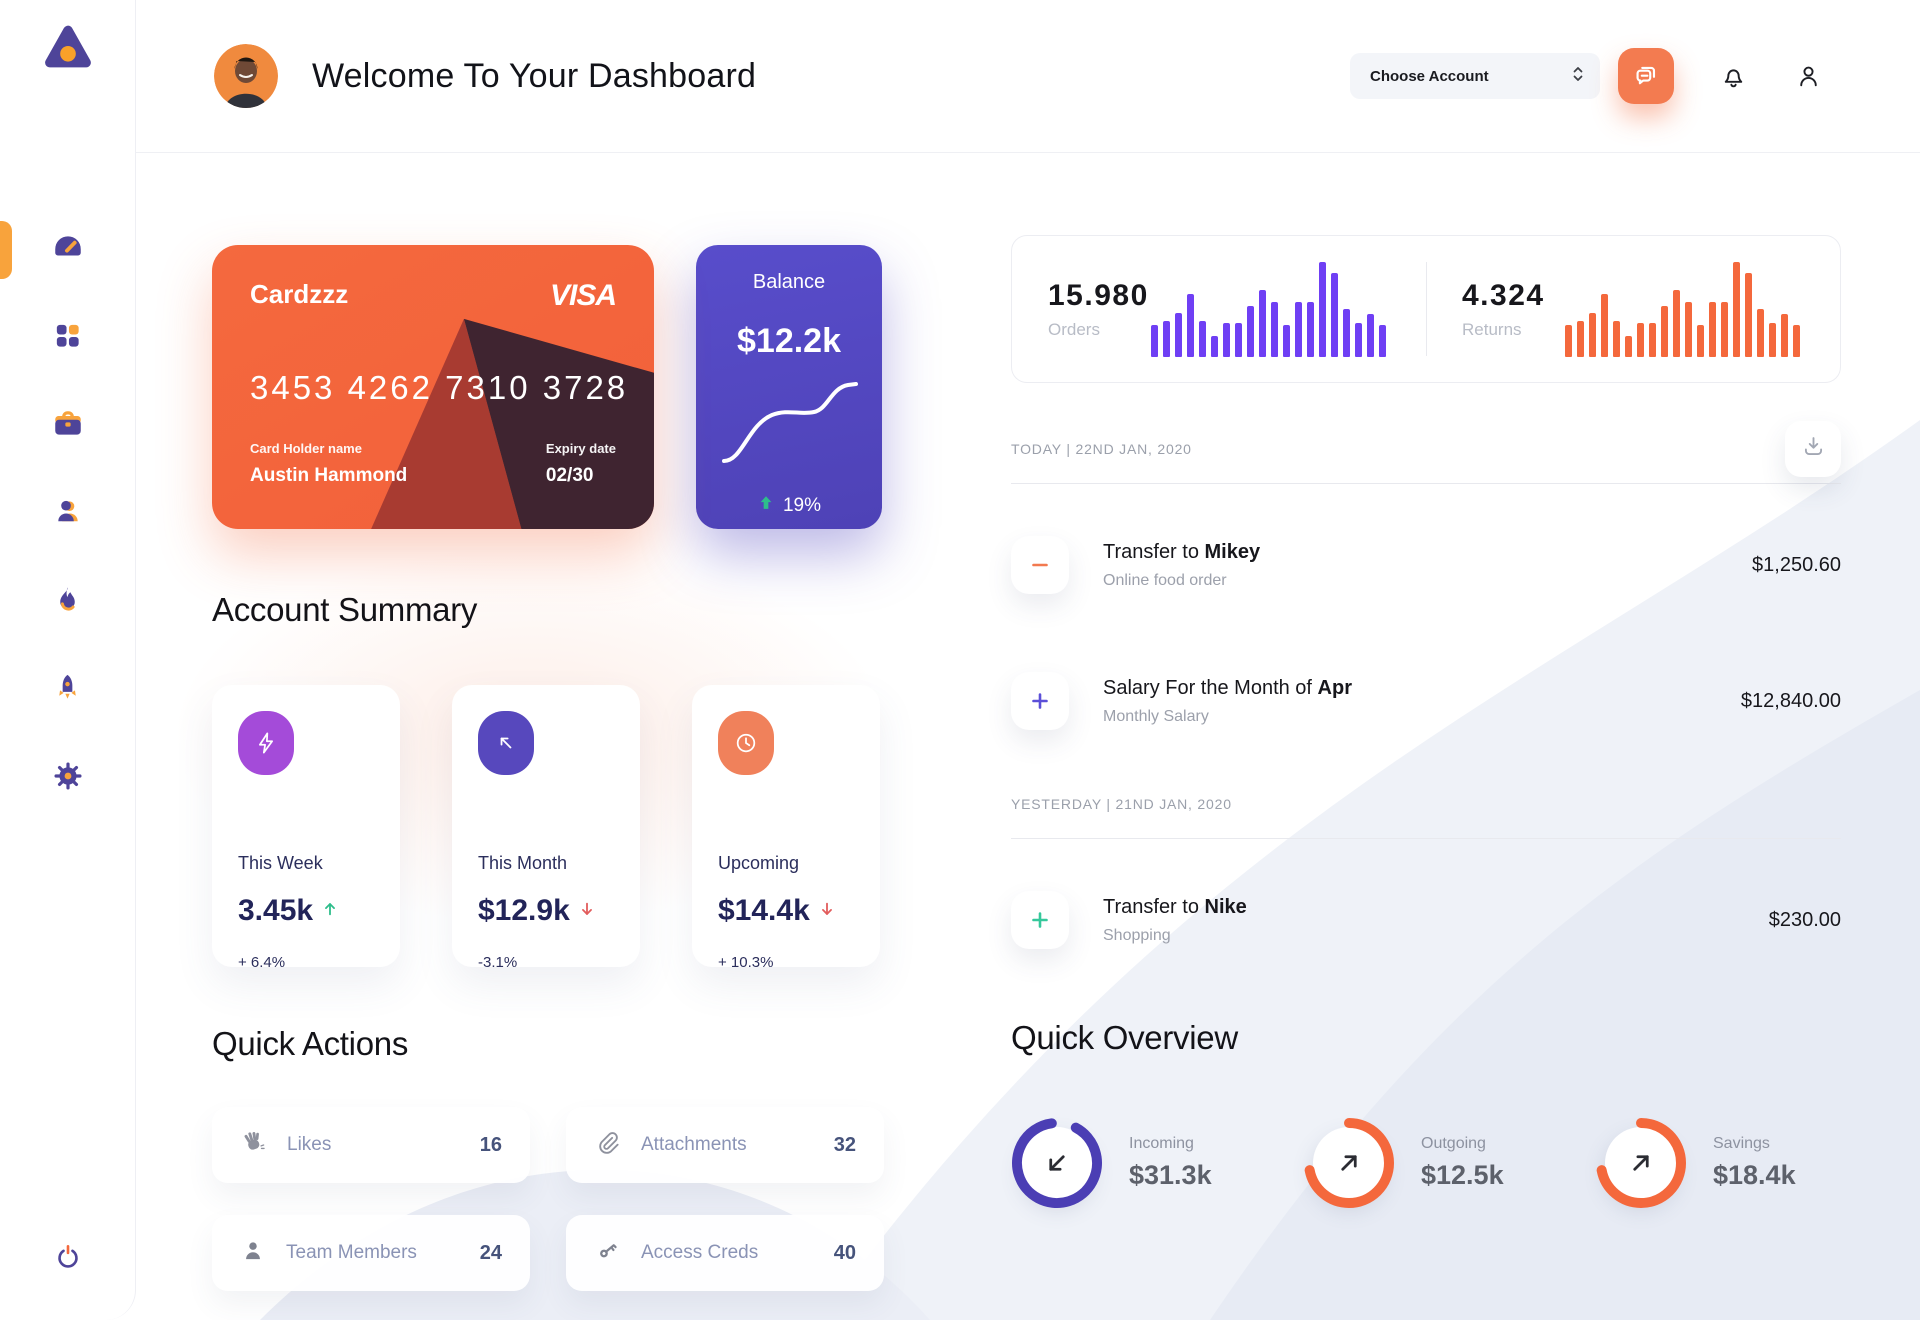 The height and width of the screenshot is (1320, 1920). Describe the element at coordinates (306, 911) in the screenshot. I see `summary-card-value-row: 3.45k` at that location.